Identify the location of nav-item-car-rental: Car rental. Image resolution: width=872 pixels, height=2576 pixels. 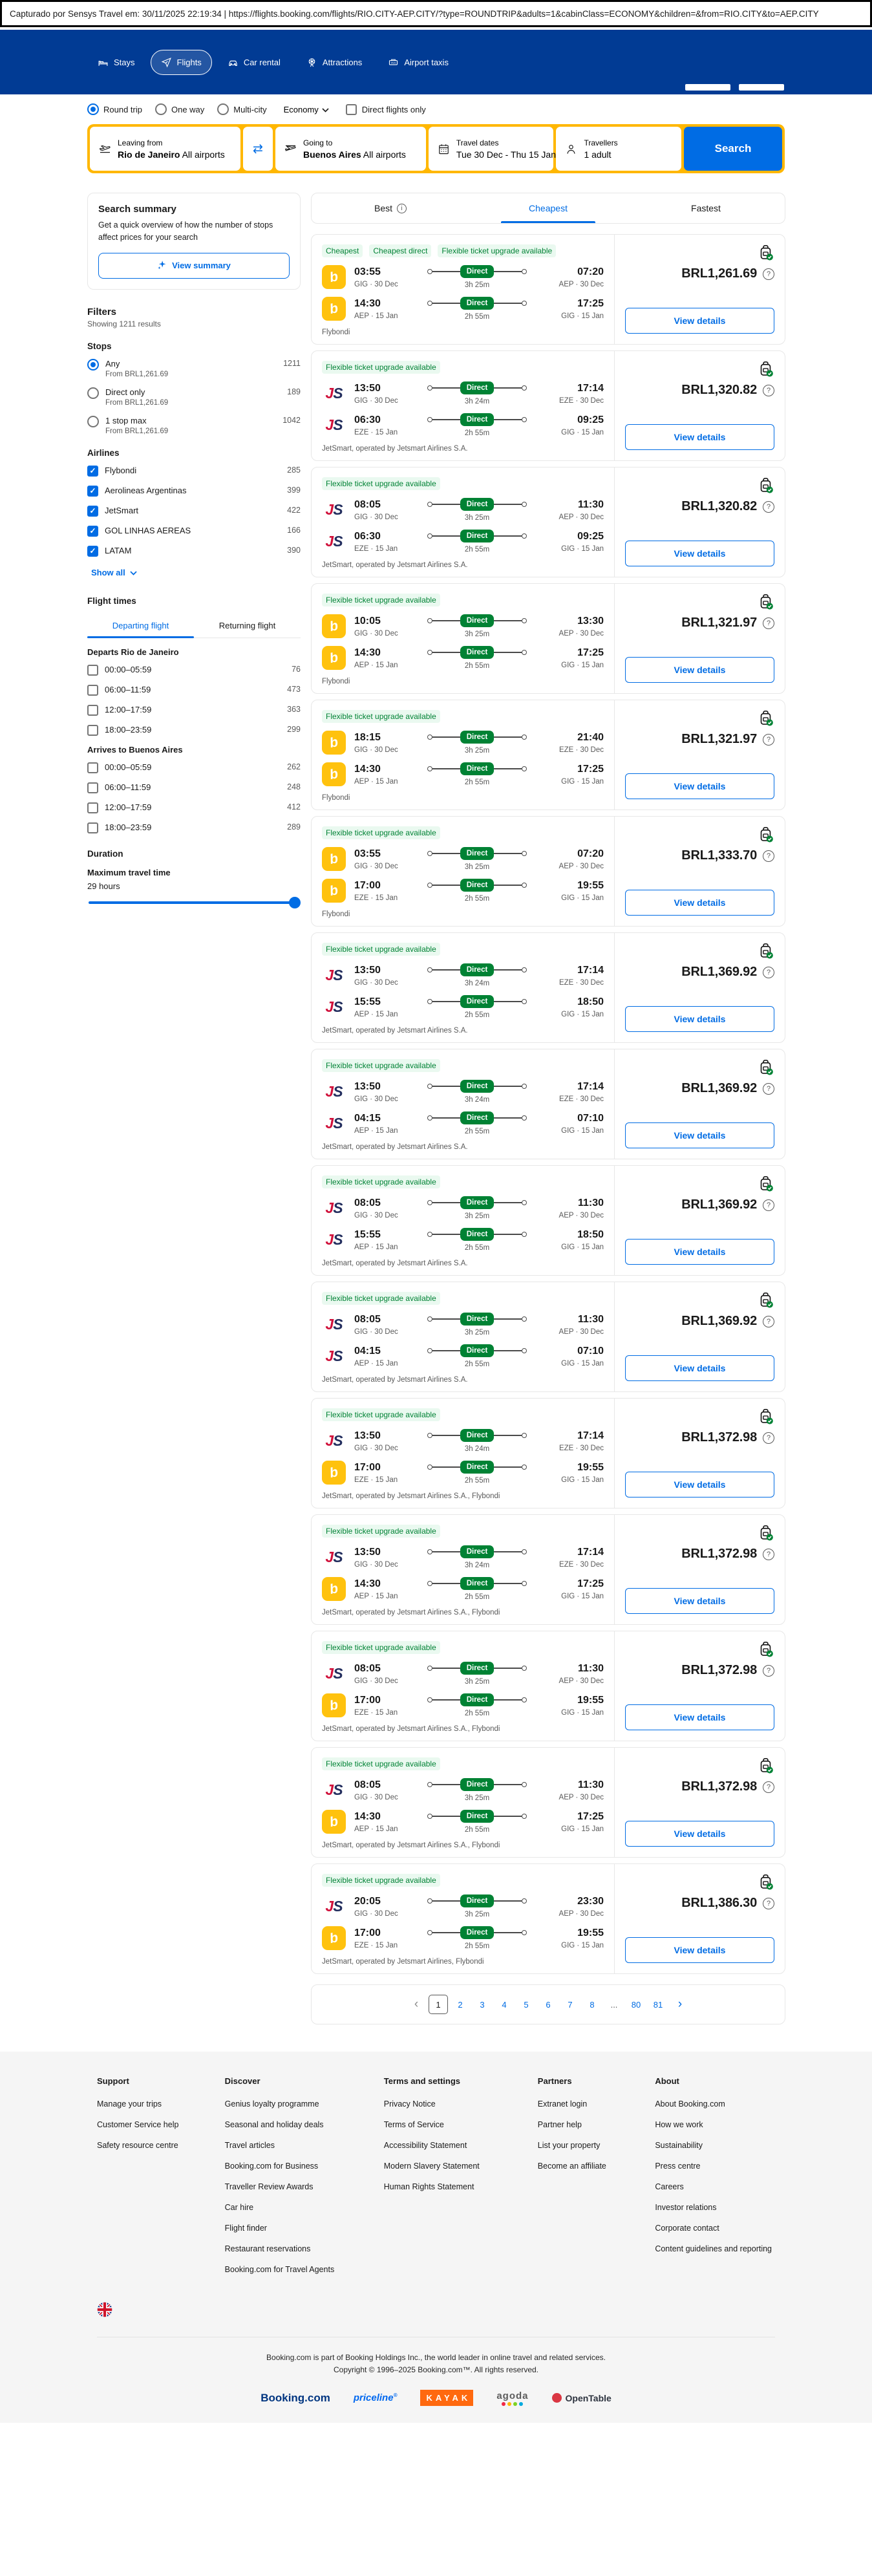
(254, 63).